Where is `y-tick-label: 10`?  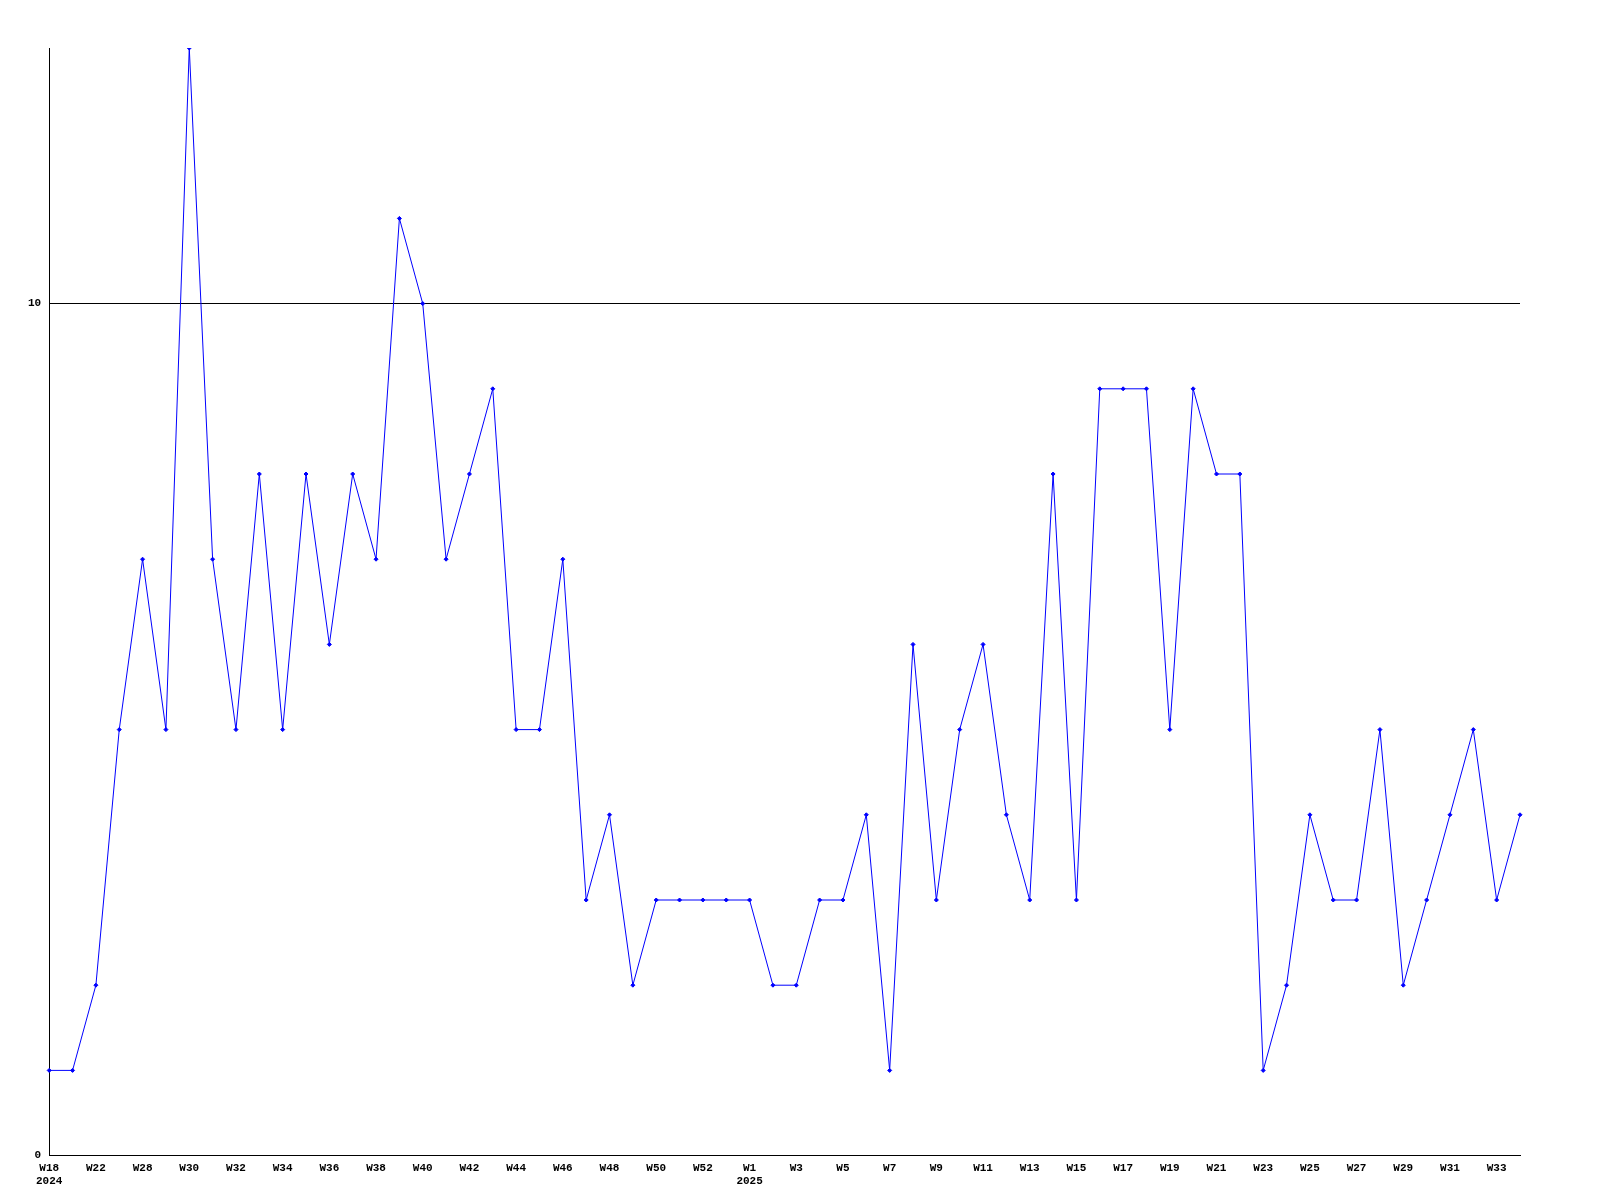
y-tick-label: 10 is located at coordinates (35, 303).